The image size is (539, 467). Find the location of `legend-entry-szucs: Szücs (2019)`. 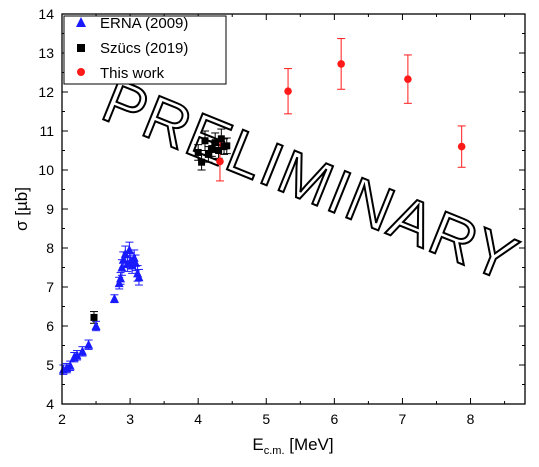

legend-entry-szucs: Szücs (2019) is located at coordinates (132, 48).